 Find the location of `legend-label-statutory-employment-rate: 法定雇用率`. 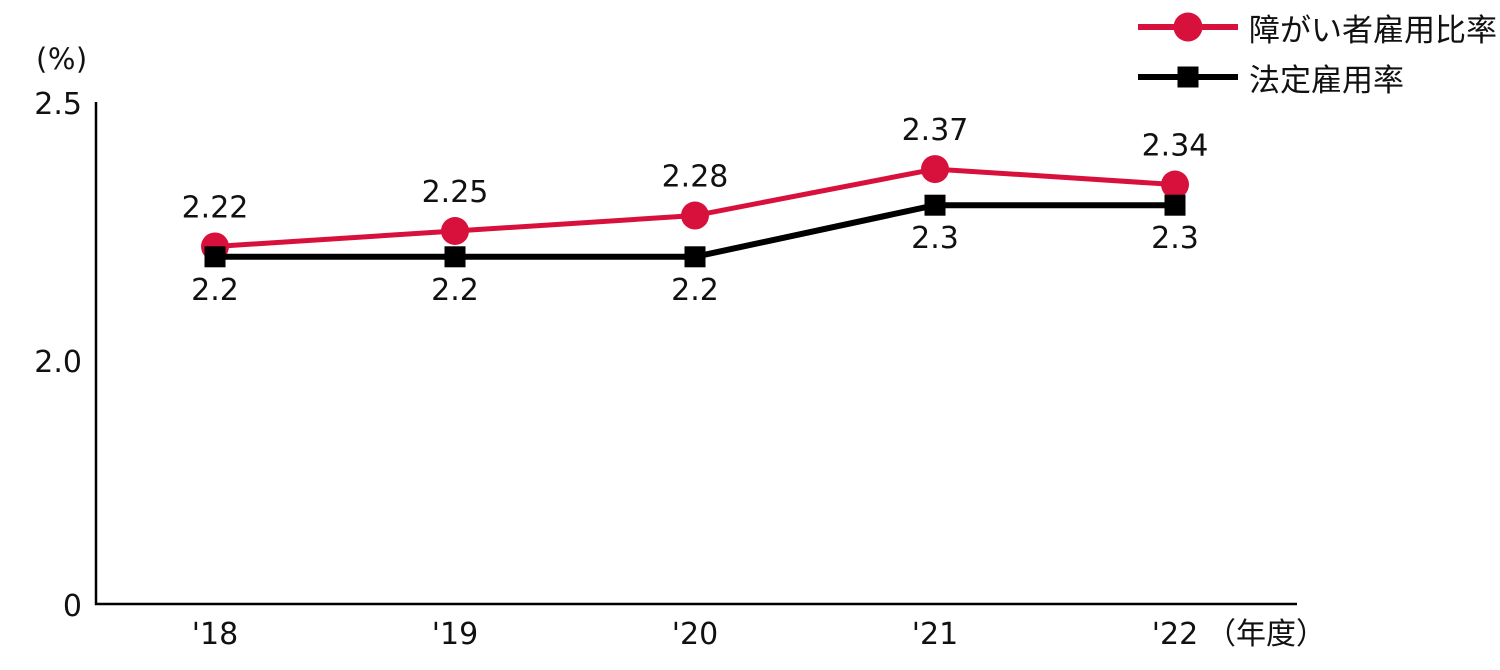

legend-label-statutory-employment-rate: 法定雇用率 is located at coordinates (1326, 80).